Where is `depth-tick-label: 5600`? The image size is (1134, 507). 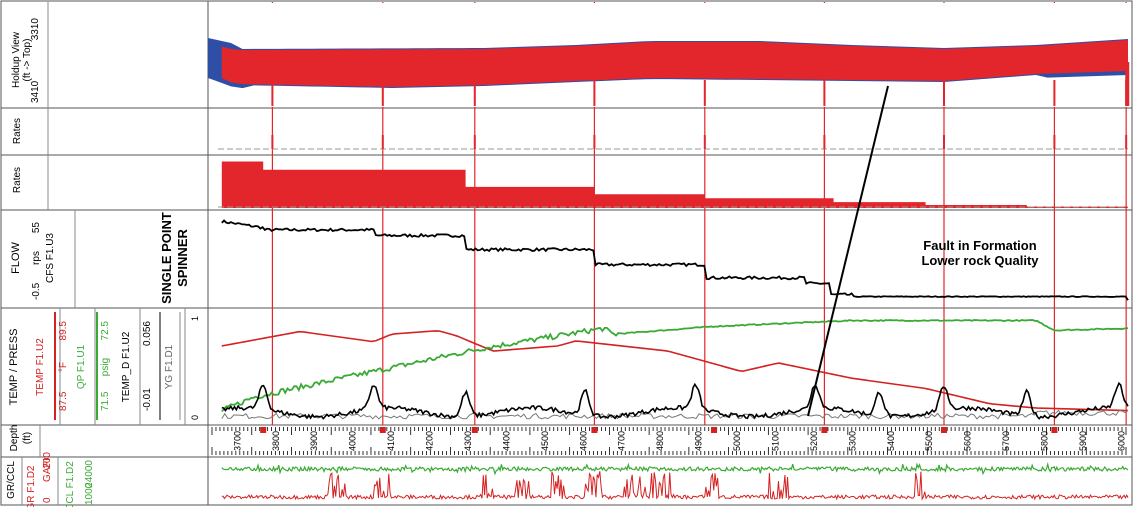 depth-tick-label: 5600 is located at coordinates (968, 441).